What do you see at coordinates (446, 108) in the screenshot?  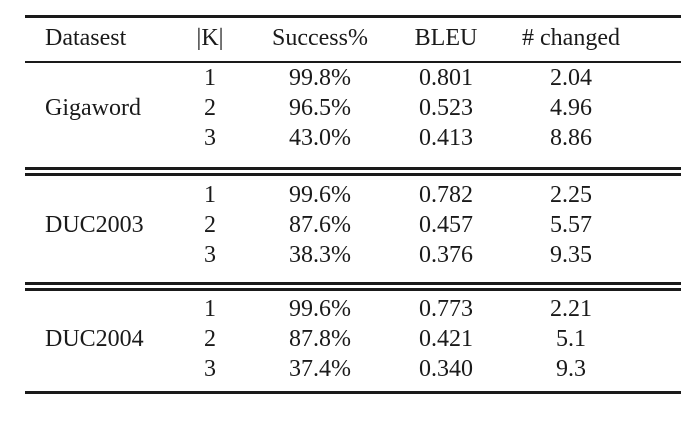 I see `cell-bleu: 0.523` at bounding box center [446, 108].